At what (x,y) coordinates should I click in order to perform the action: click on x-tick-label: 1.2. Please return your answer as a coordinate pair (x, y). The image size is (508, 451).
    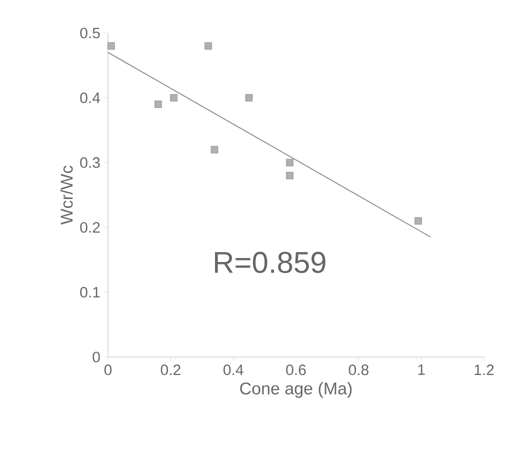
    Looking at the image, I should click on (484, 370).